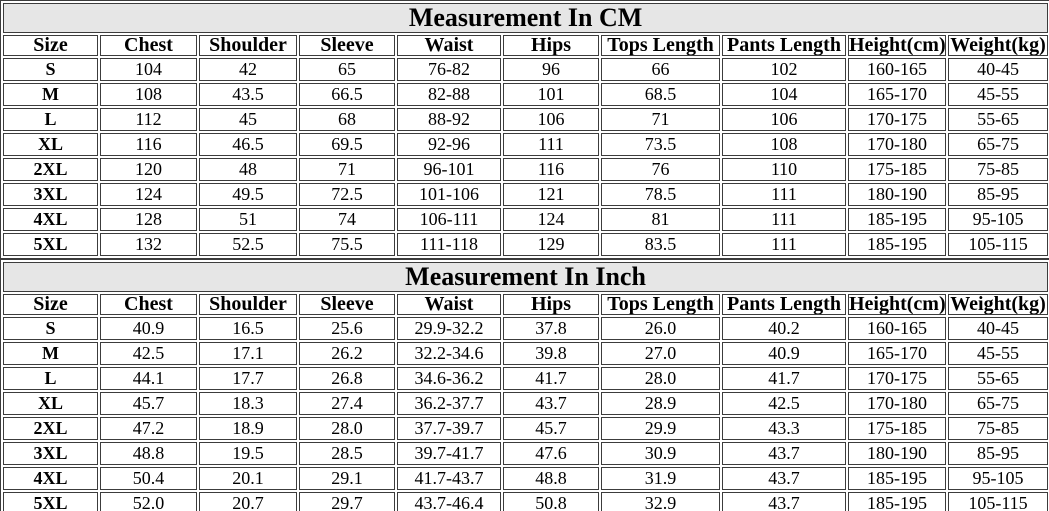 Image resolution: width=1049 pixels, height=511 pixels. I want to click on column-header: Pants Length, so click(784, 45).